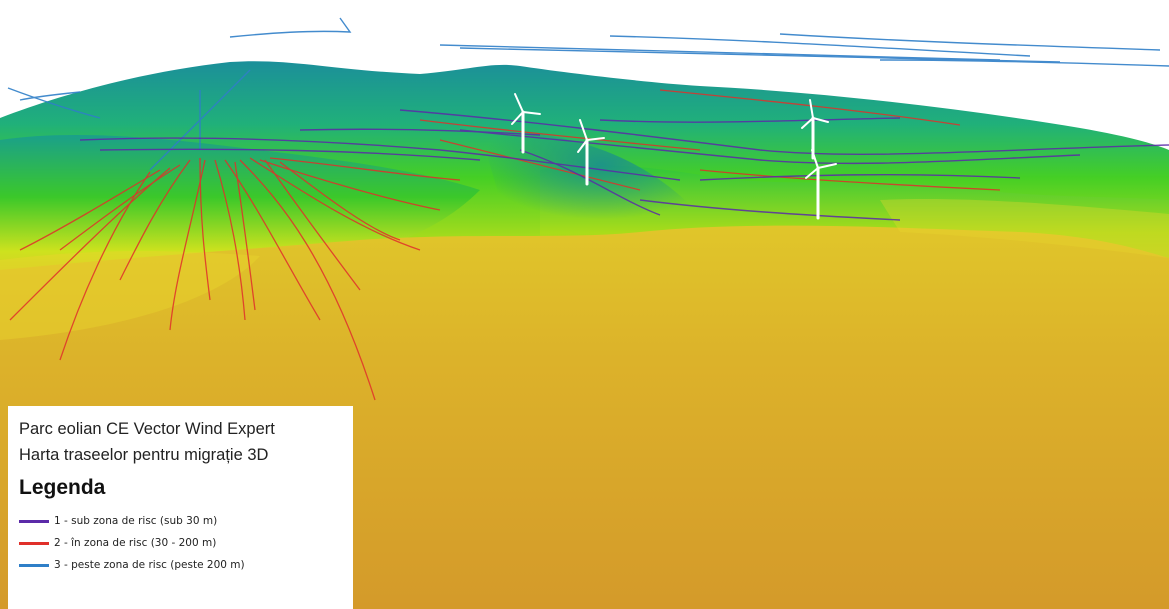  What do you see at coordinates (34, 521) in the screenshot?
I see `legend-swatch-low` at bounding box center [34, 521].